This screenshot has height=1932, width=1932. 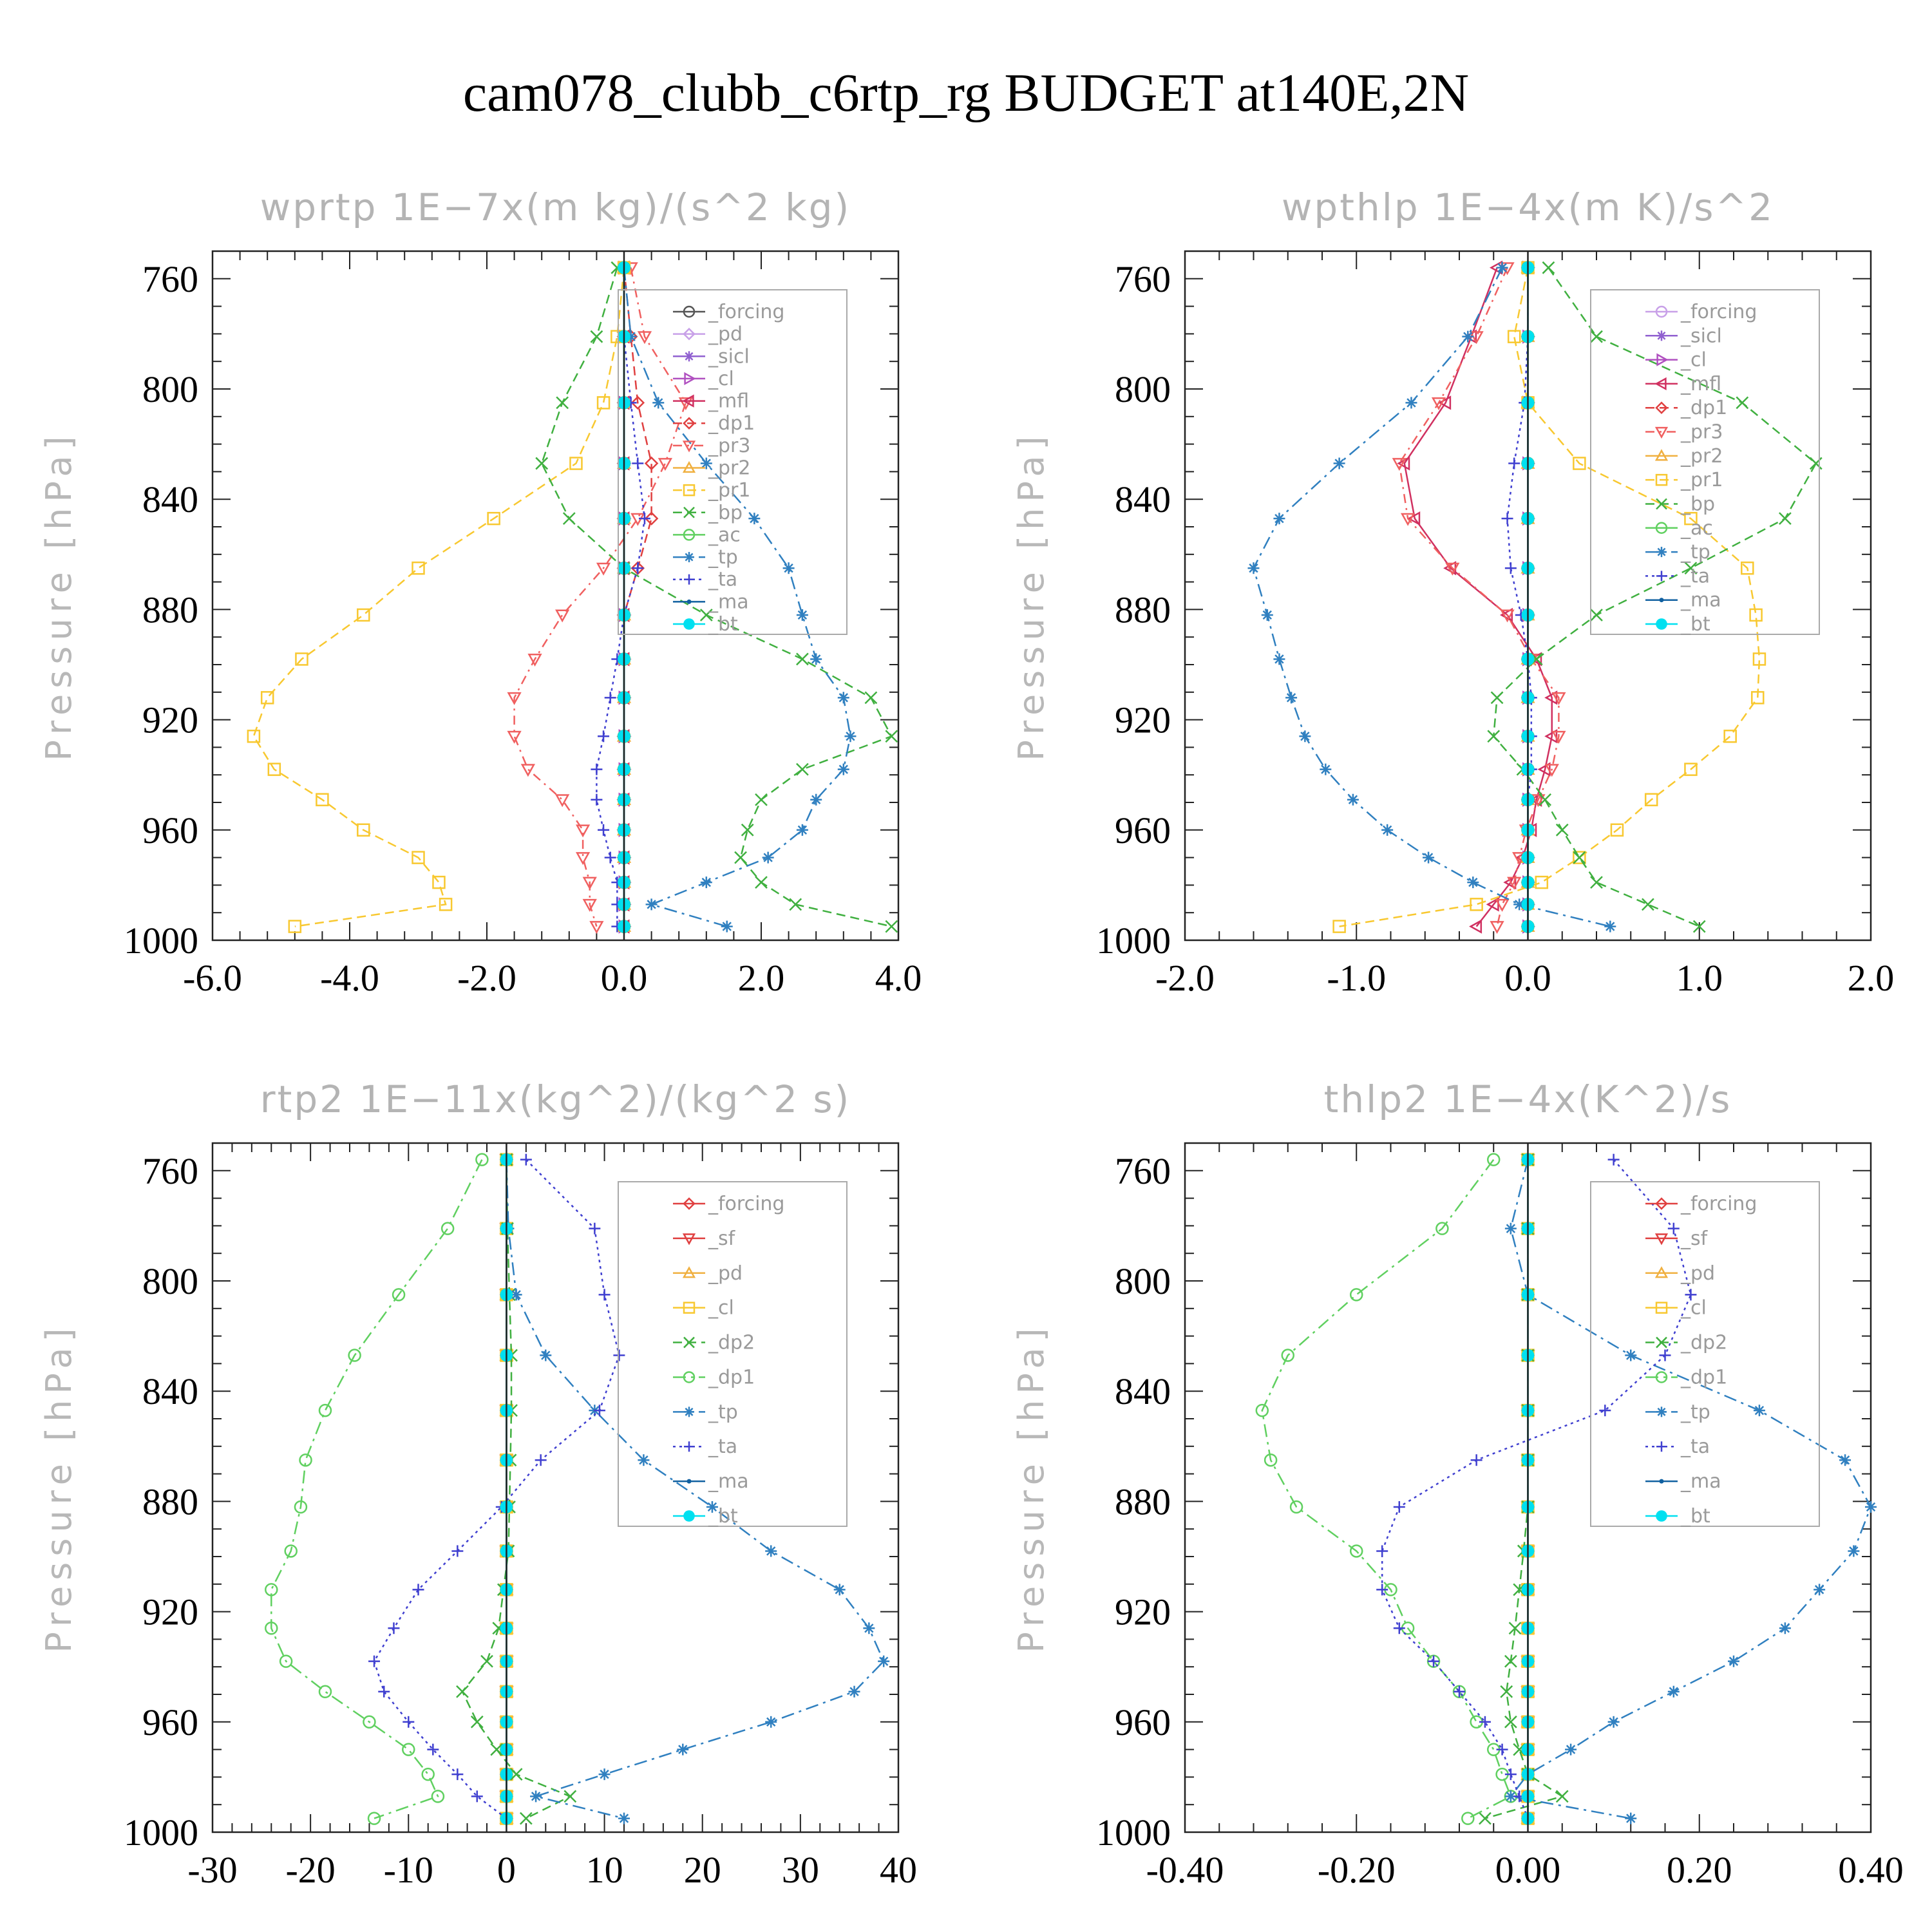 What do you see at coordinates (728, 401) in the screenshot?
I see `legend-label: _mfl` at bounding box center [728, 401].